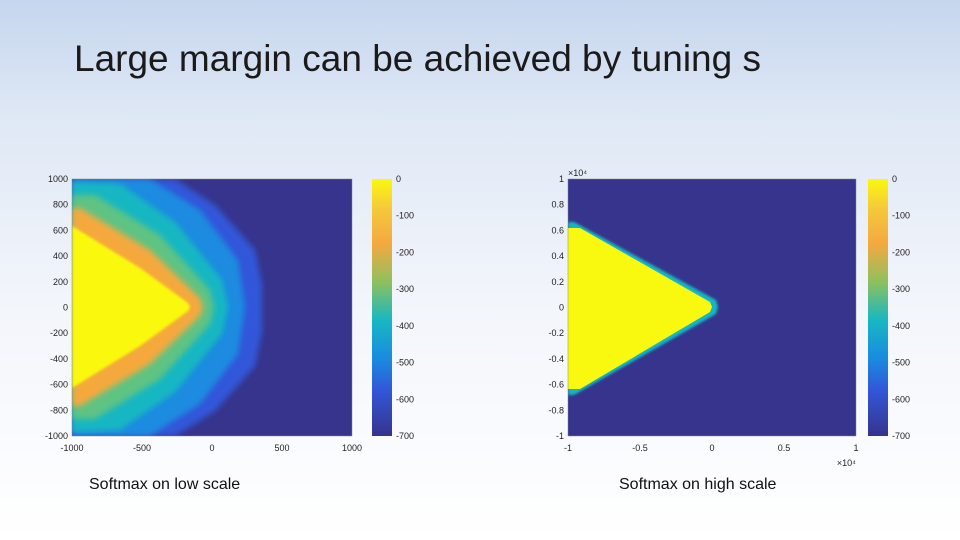 This screenshot has height=540, width=960. I want to click on y-tick-label: 0.8, so click(557, 205).